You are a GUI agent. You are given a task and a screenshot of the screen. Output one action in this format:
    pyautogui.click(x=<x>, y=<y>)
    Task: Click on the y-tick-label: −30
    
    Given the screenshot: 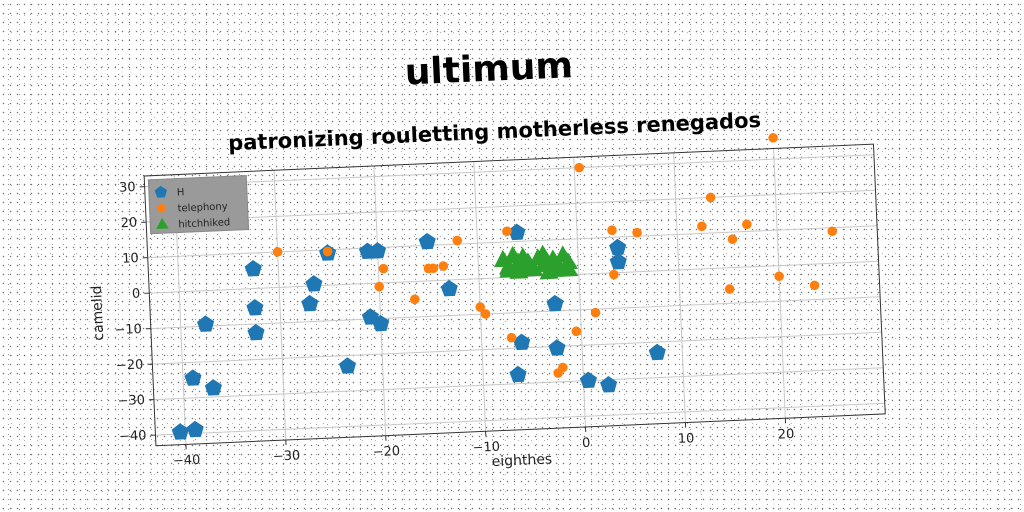 What is the action you would take?
    pyautogui.click(x=131, y=401)
    